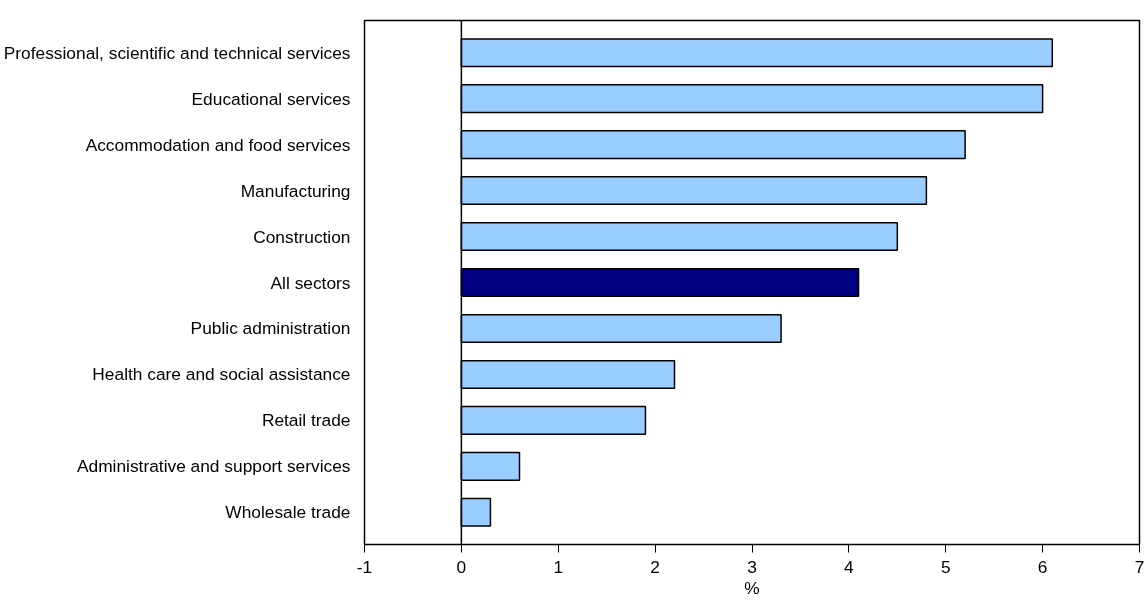 The image size is (1147, 612). I want to click on y-tick-label: Retail trade, so click(306, 420).